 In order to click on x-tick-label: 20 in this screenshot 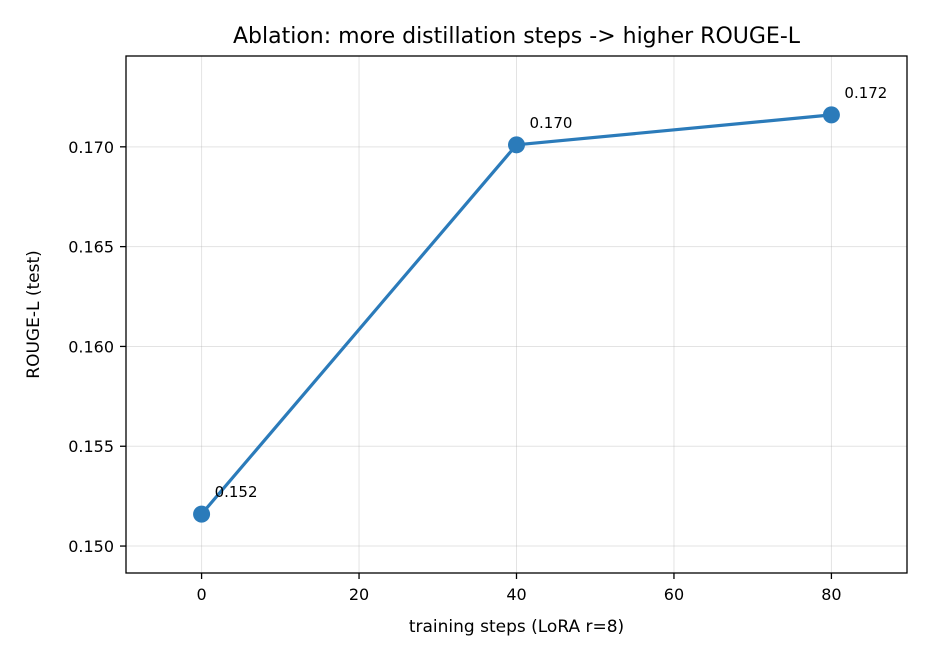, I will do `click(359, 594)`.